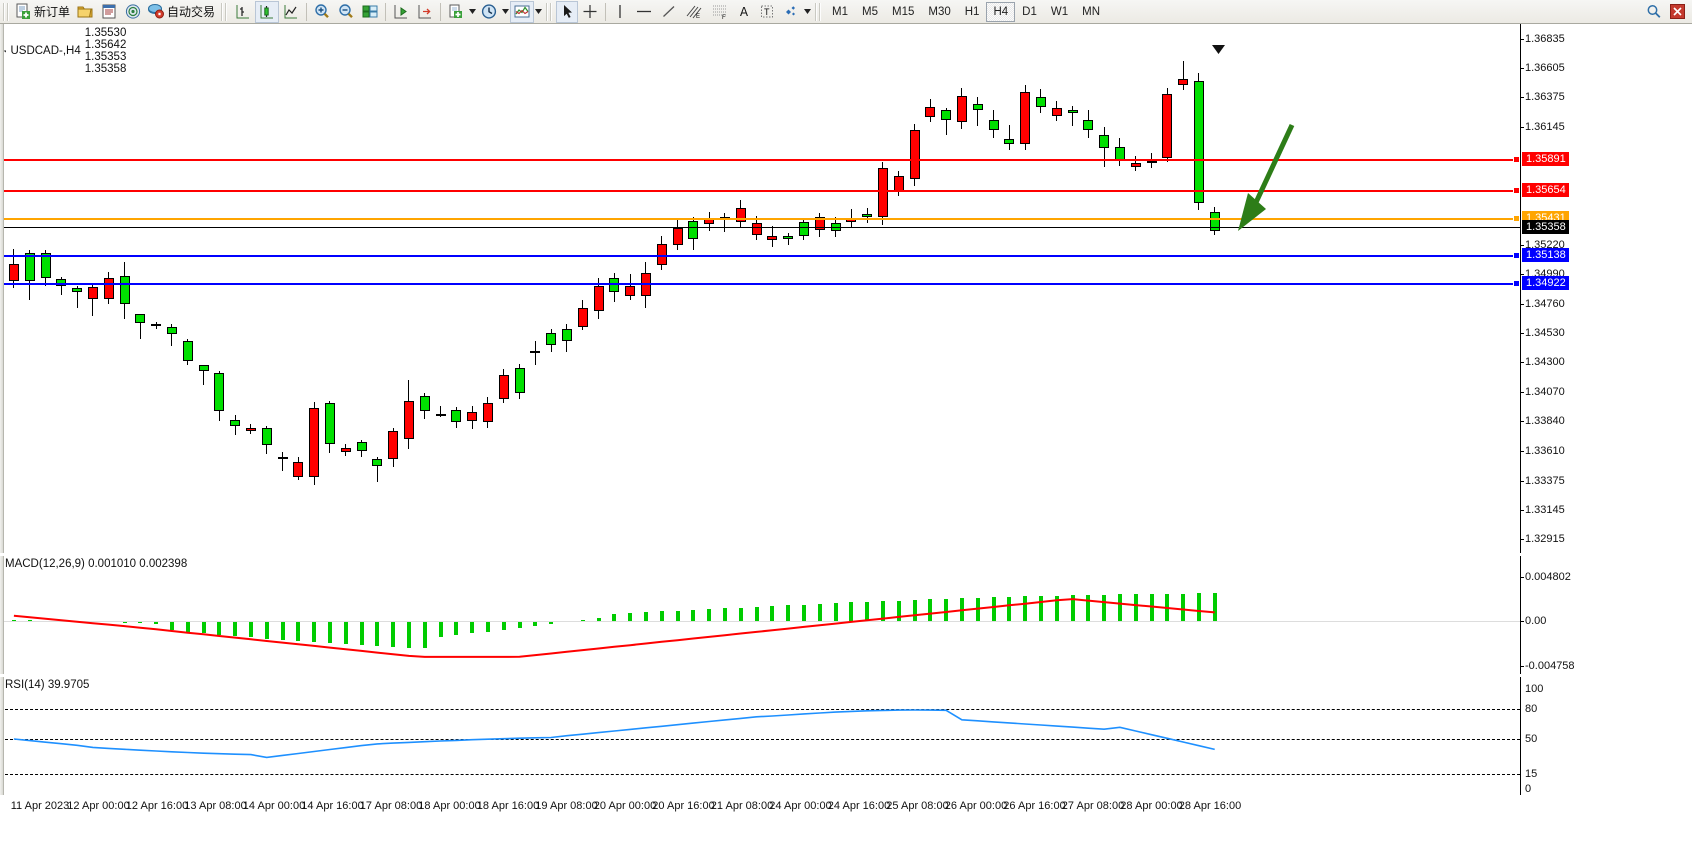  I want to click on rsi-header: RSI(14) 39.9705, so click(47, 685).